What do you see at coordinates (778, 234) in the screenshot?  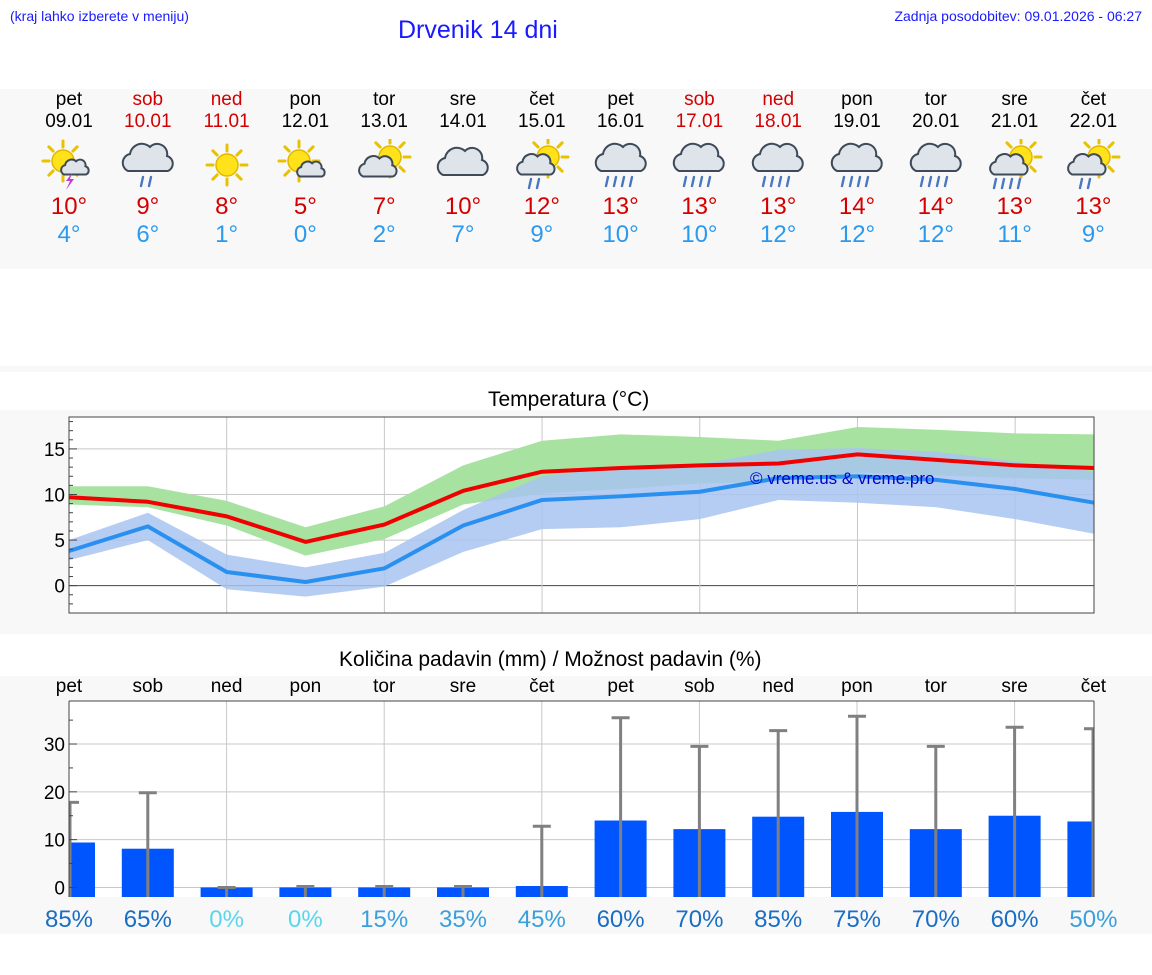 I see `min-temperature: 12°` at bounding box center [778, 234].